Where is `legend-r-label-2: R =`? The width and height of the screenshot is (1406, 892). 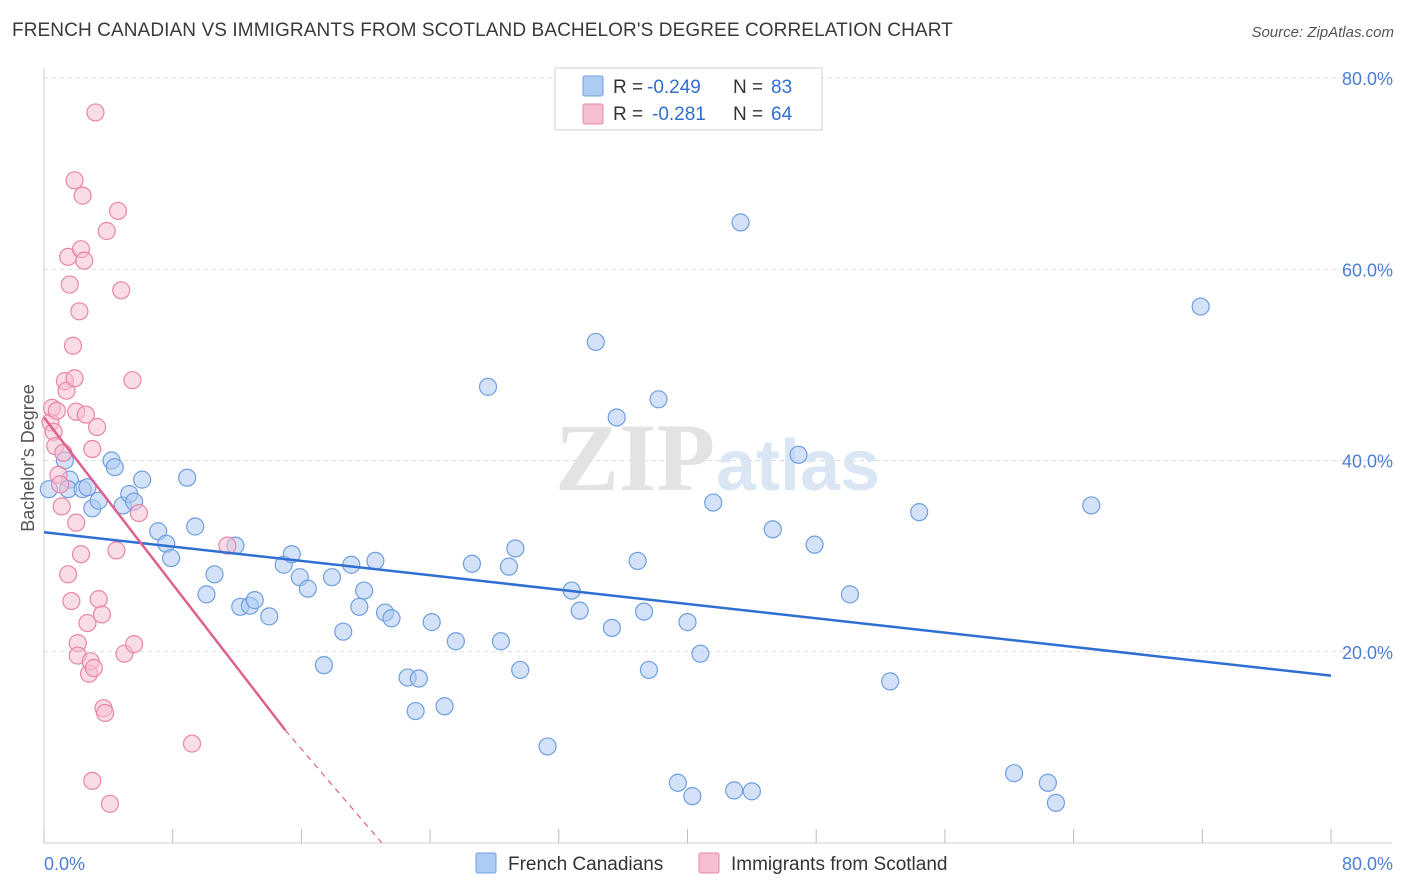 legend-r-label-2: R = is located at coordinates (628, 114).